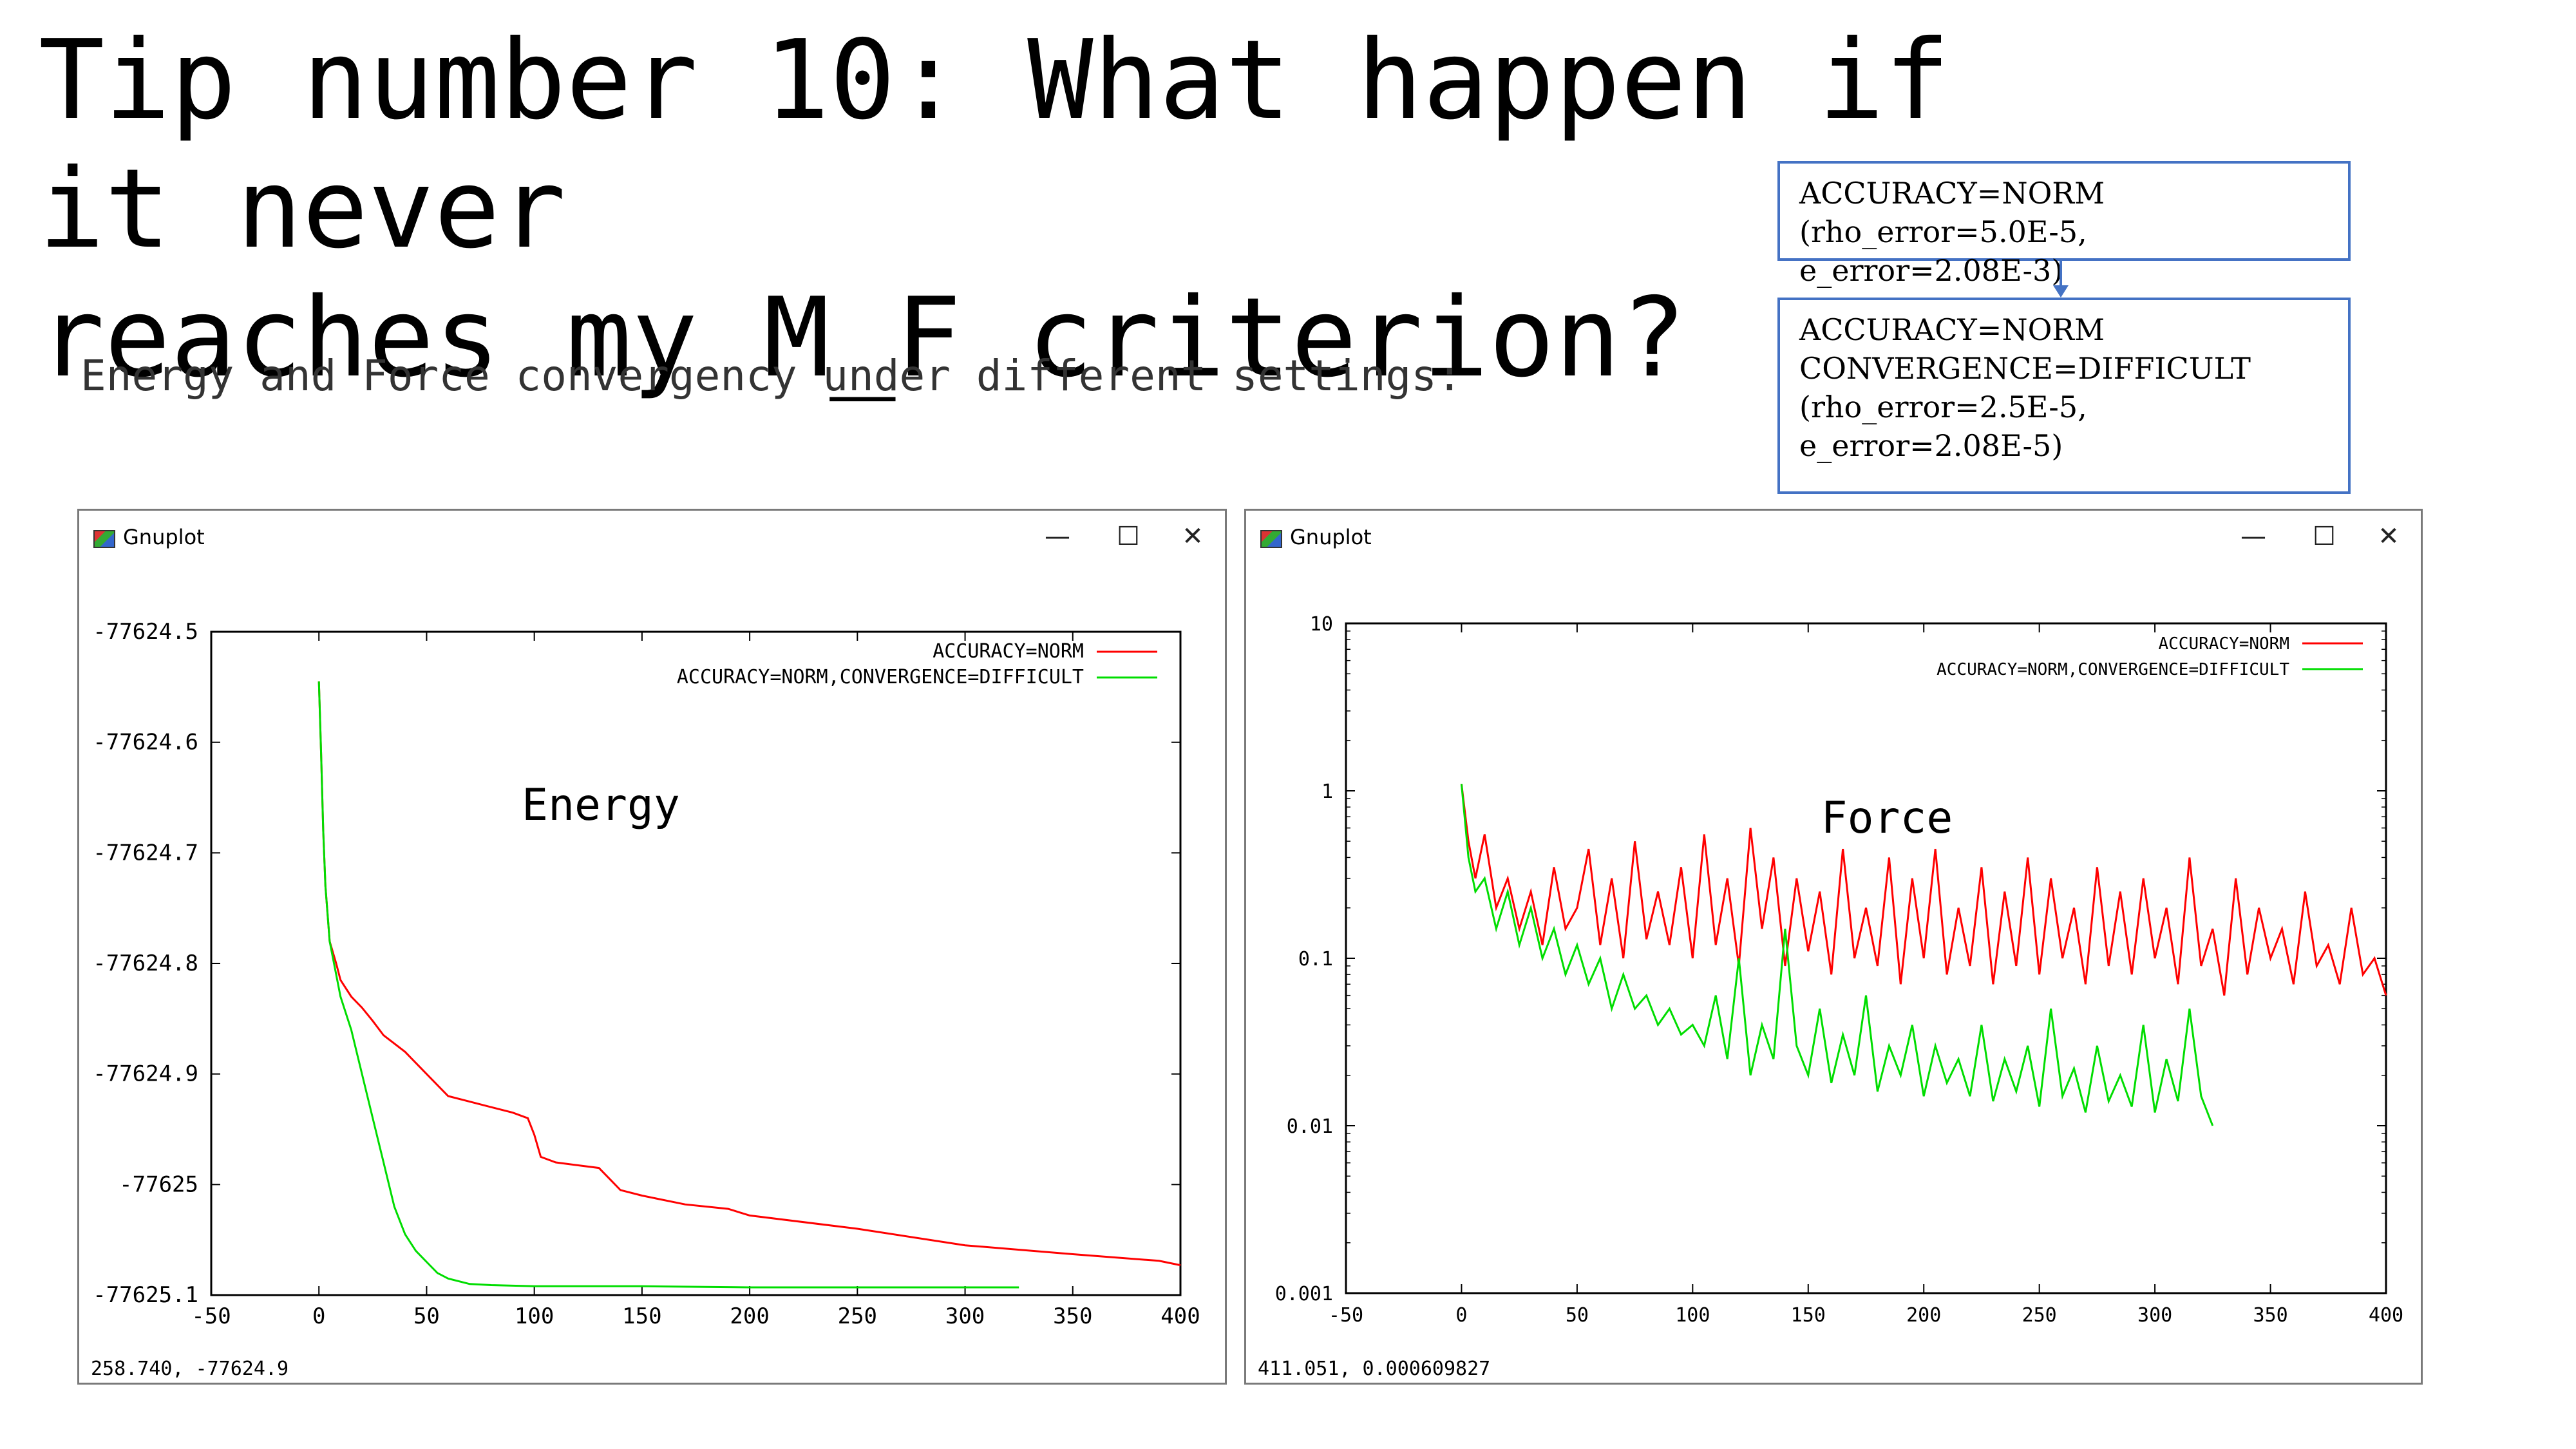  I want to click on cursor-coordinates: 258.740, -77624.9, so click(190, 1369).